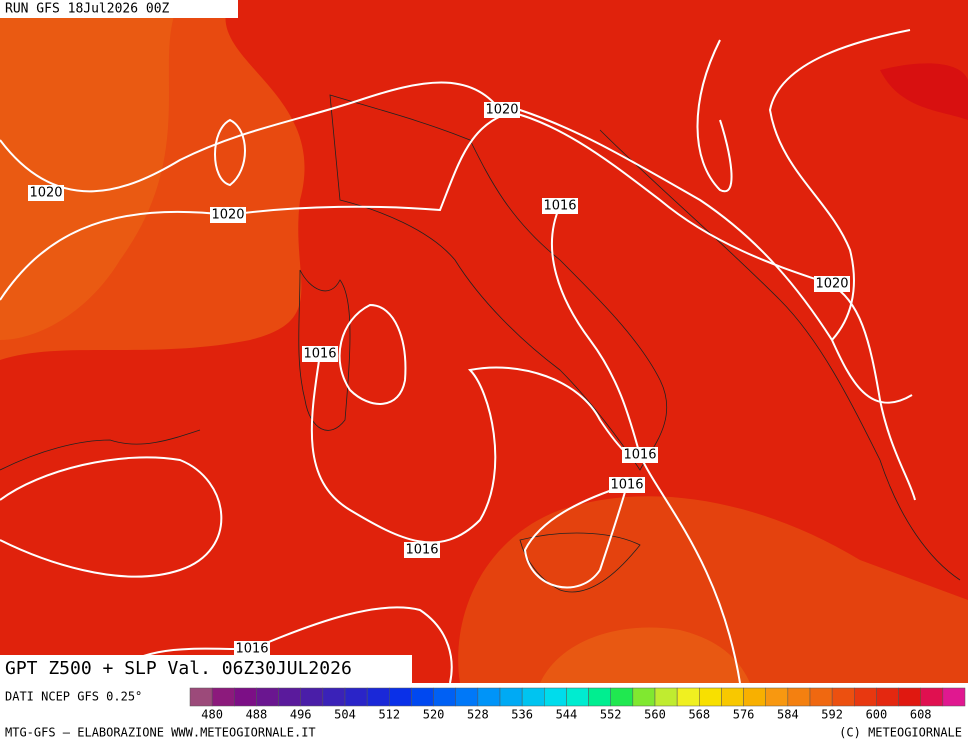 This screenshot has height=745, width=968. Describe the element at coordinates (434, 715) in the screenshot. I see `legend-label: 520` at that location.